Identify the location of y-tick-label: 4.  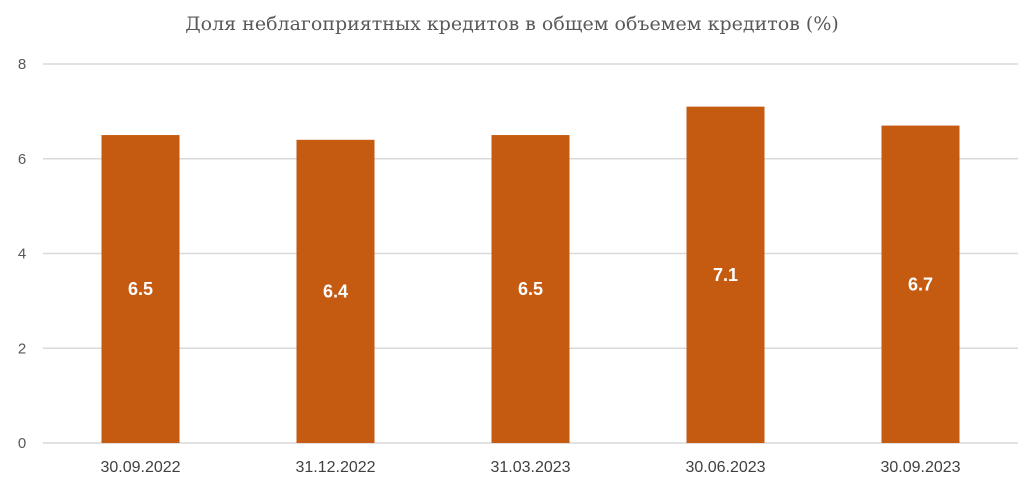
(22, 254).